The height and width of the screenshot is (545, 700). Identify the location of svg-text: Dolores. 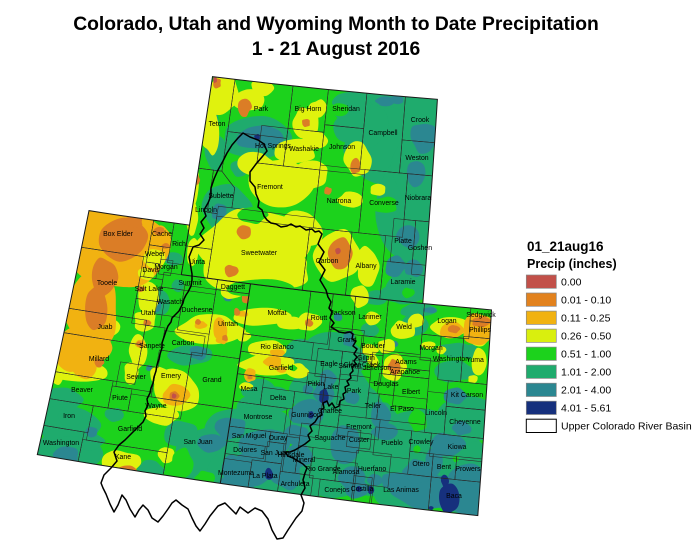
(245, 450).